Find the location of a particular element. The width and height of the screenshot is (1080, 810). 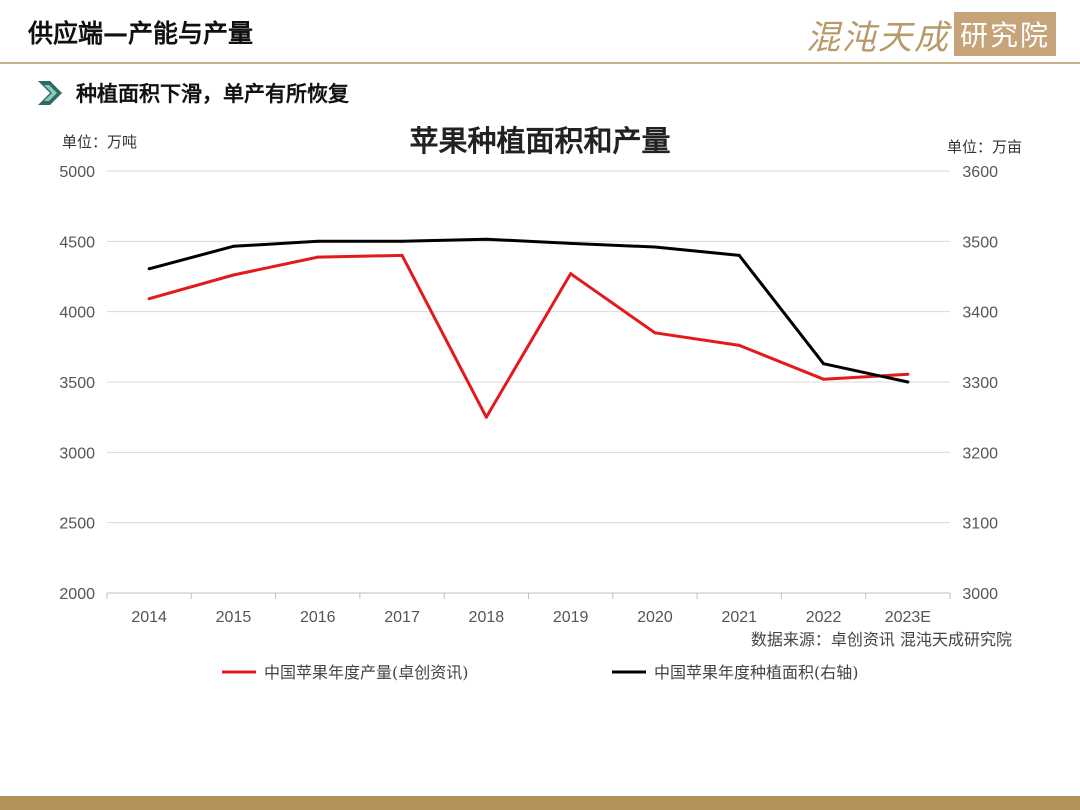

legend-label: 中国苹果年度种植面积(右轴) is located at coordinates (756, 672).